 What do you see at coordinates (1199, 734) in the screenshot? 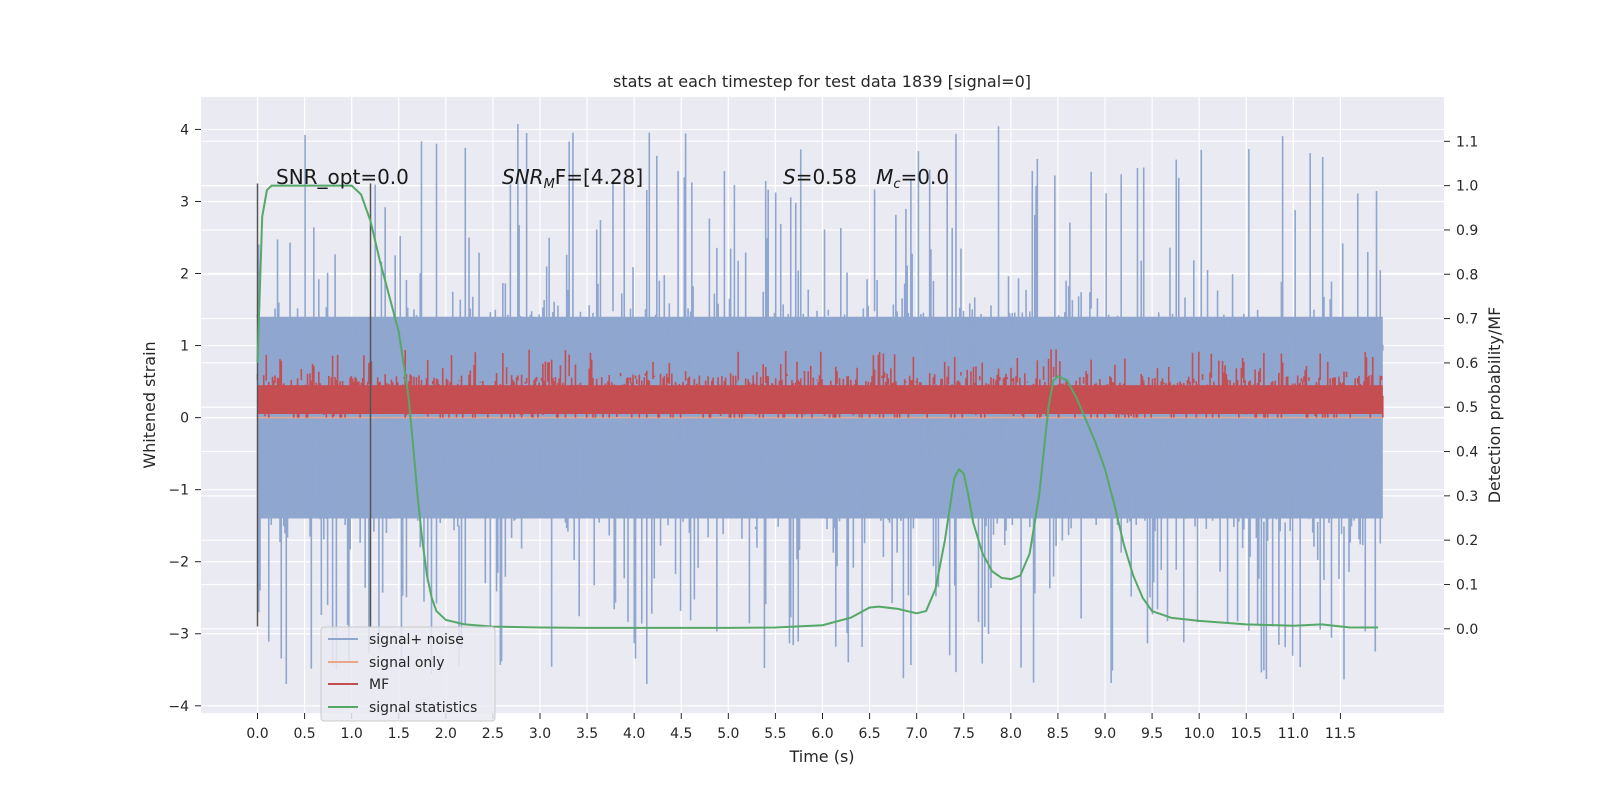
I see `x-tick-label-20: 10.0` at bounding box center [1199, 734].